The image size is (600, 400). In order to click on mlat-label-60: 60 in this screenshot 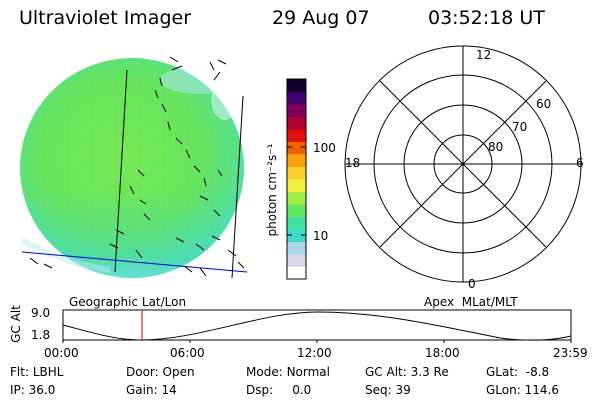, I will do `click(544, 104)`.